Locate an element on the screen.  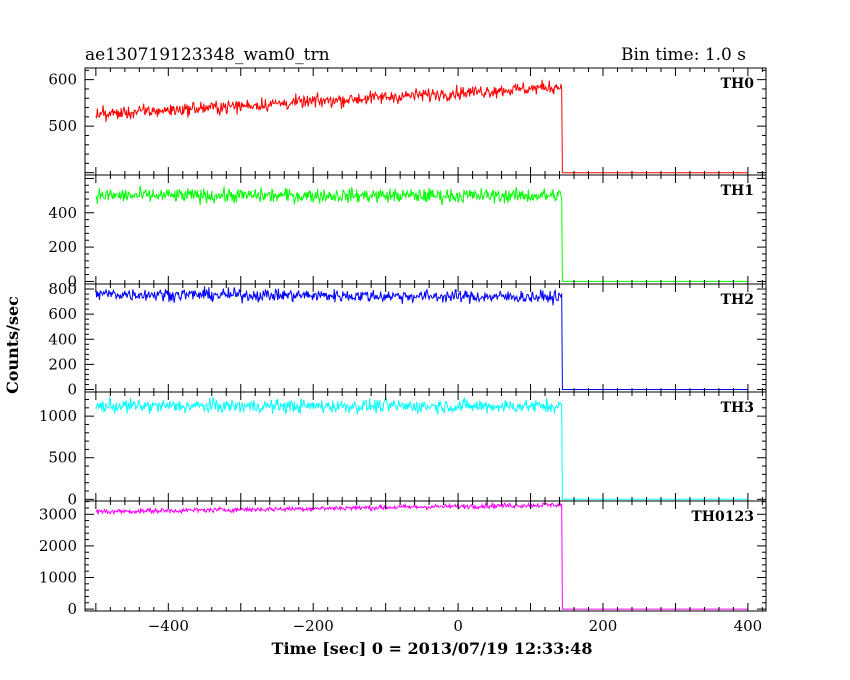
panel-frame-th0123 is located at coordinates (425, 556).